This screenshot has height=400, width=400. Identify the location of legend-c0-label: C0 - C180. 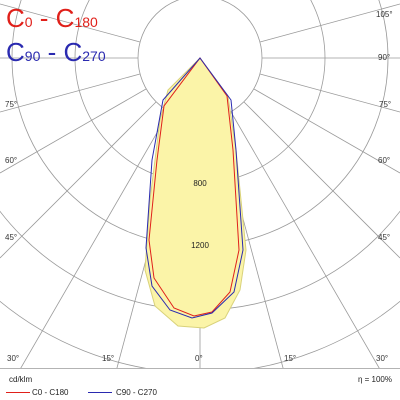
(50, 392).